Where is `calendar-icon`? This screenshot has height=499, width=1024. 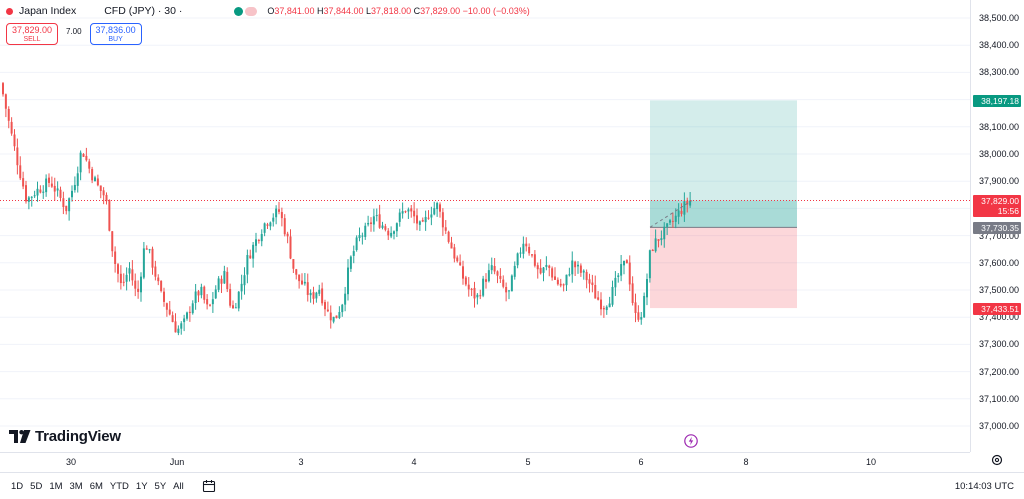 calendar-icon is located at coordinates (209, 486).